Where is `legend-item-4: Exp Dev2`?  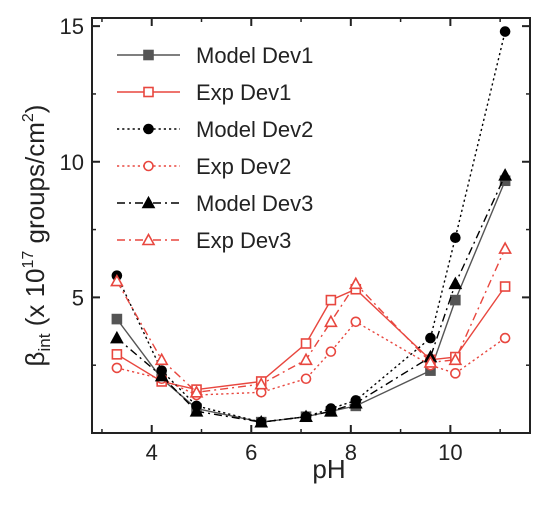 legend-item-4: Exp Dev2 is located at coordinates (204, 166).